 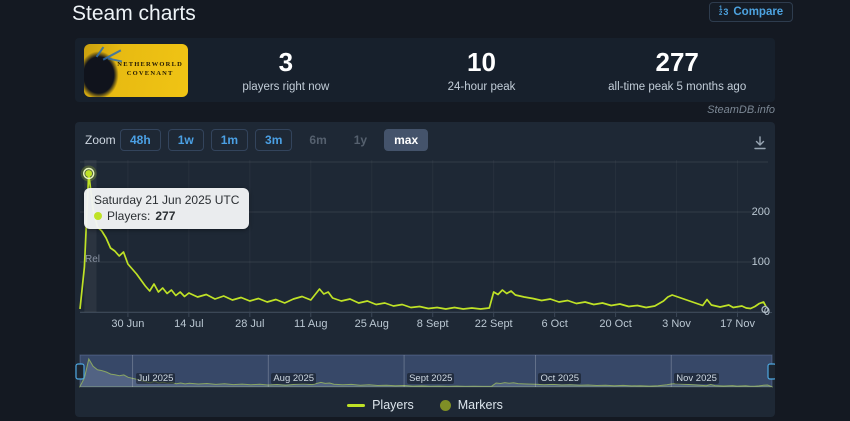 What do you see at coordinates (98, 216) in the screenshot?
I see `tooltip-series-dot-icon` at bounding box center [98, 216].